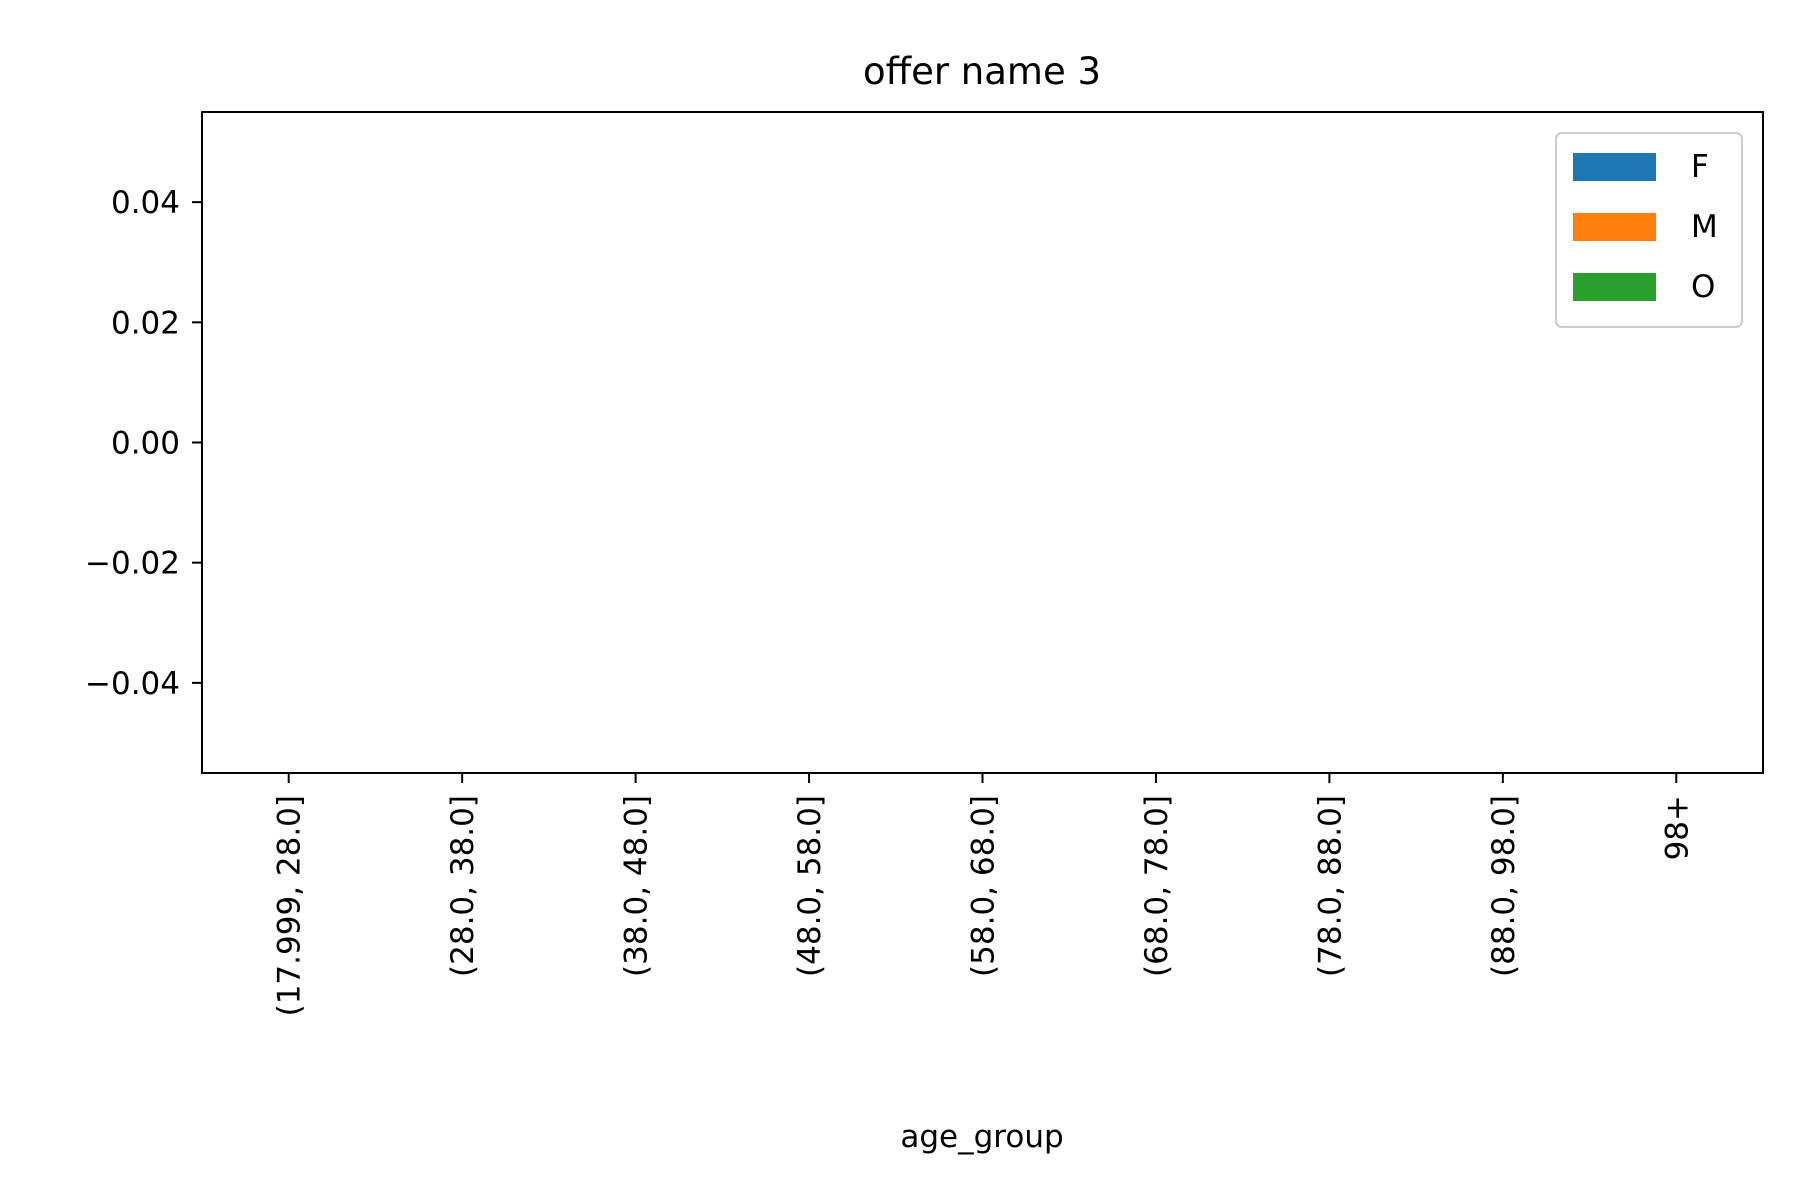  What do you see at coordinates (810, 886) in the screenshot?
I see `x-tick-label: (48.0, 58.0]` at bounding box center [810, 886].